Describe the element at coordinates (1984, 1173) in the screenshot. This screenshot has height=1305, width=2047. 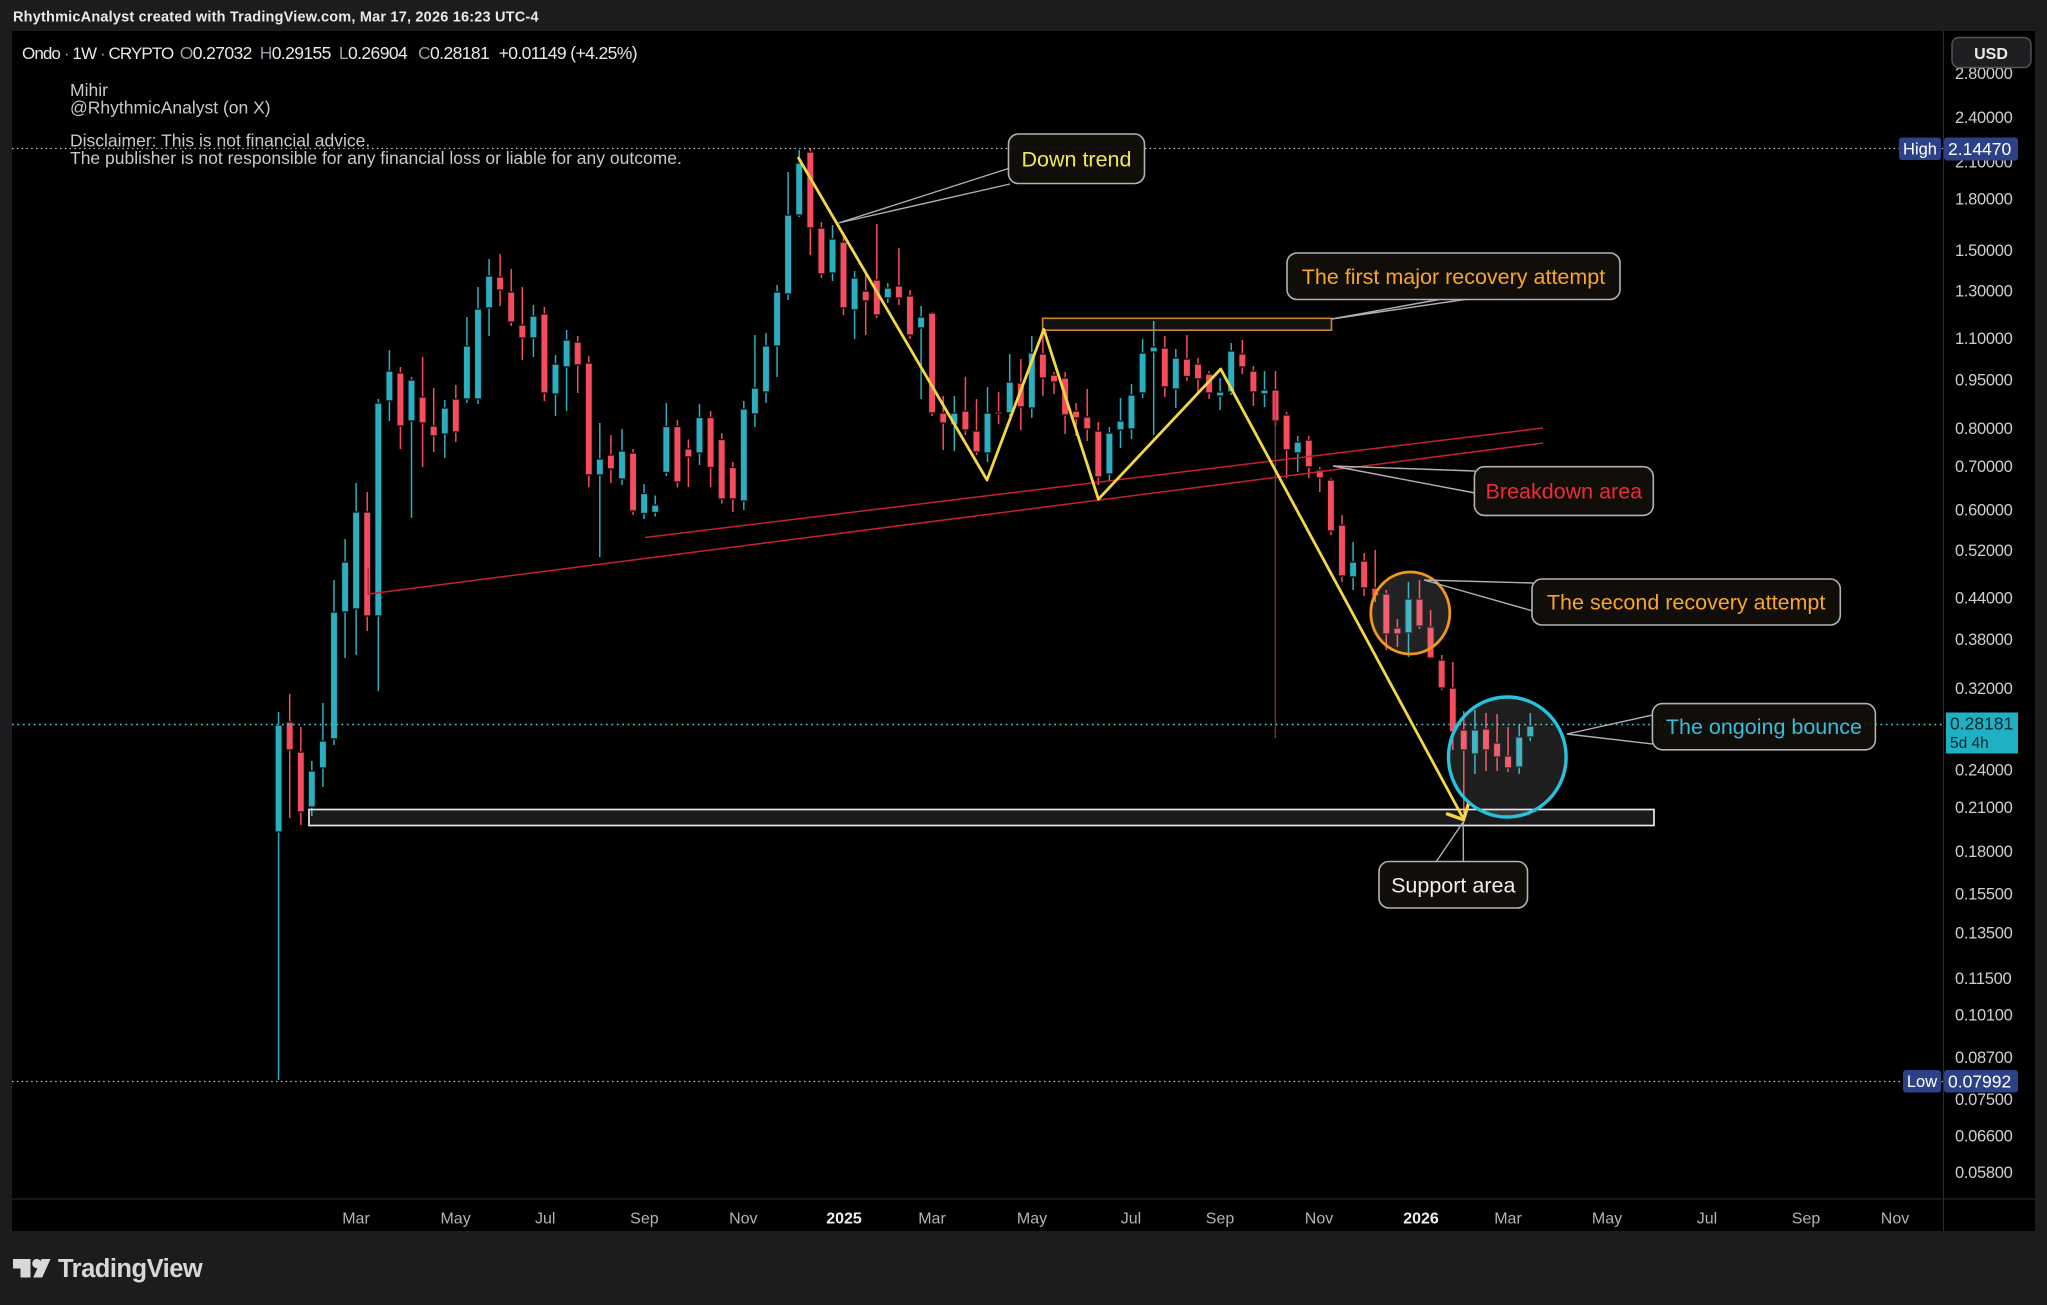
I see `svg-text: 0.05800` at that location.